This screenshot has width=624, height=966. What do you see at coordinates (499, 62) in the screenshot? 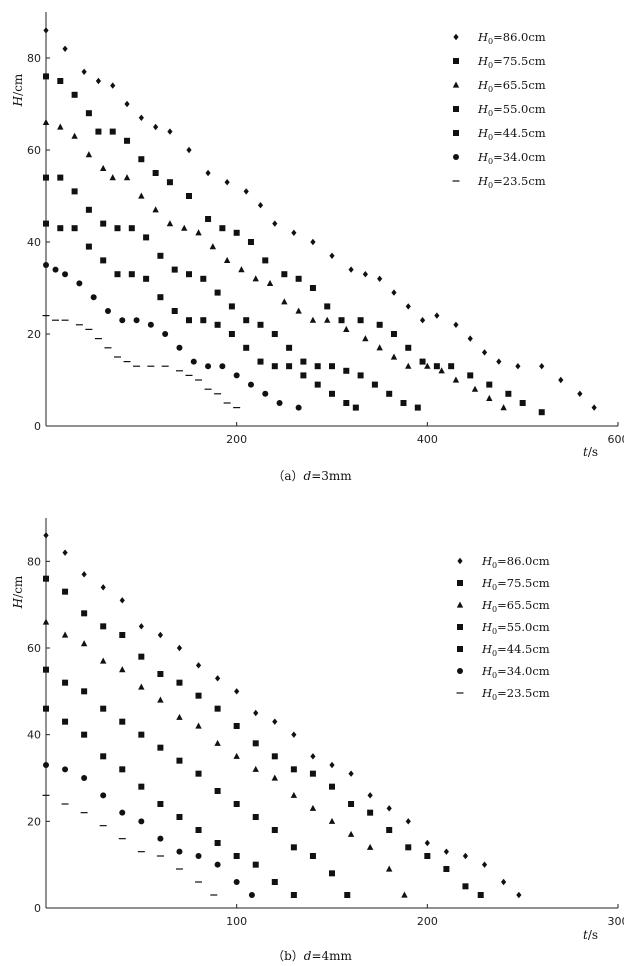
I see `legend-entry: H0=75.5cm` at bounding box center [499, 62].